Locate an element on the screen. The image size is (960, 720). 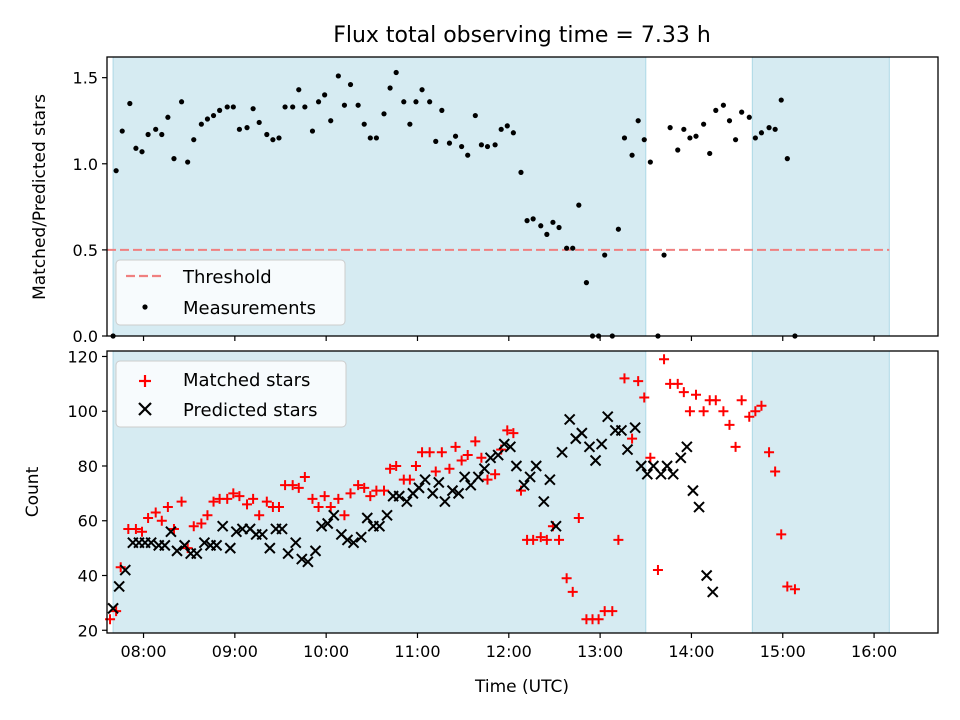
y-tick-label: 1.0 is located at coordinates (85, 164).